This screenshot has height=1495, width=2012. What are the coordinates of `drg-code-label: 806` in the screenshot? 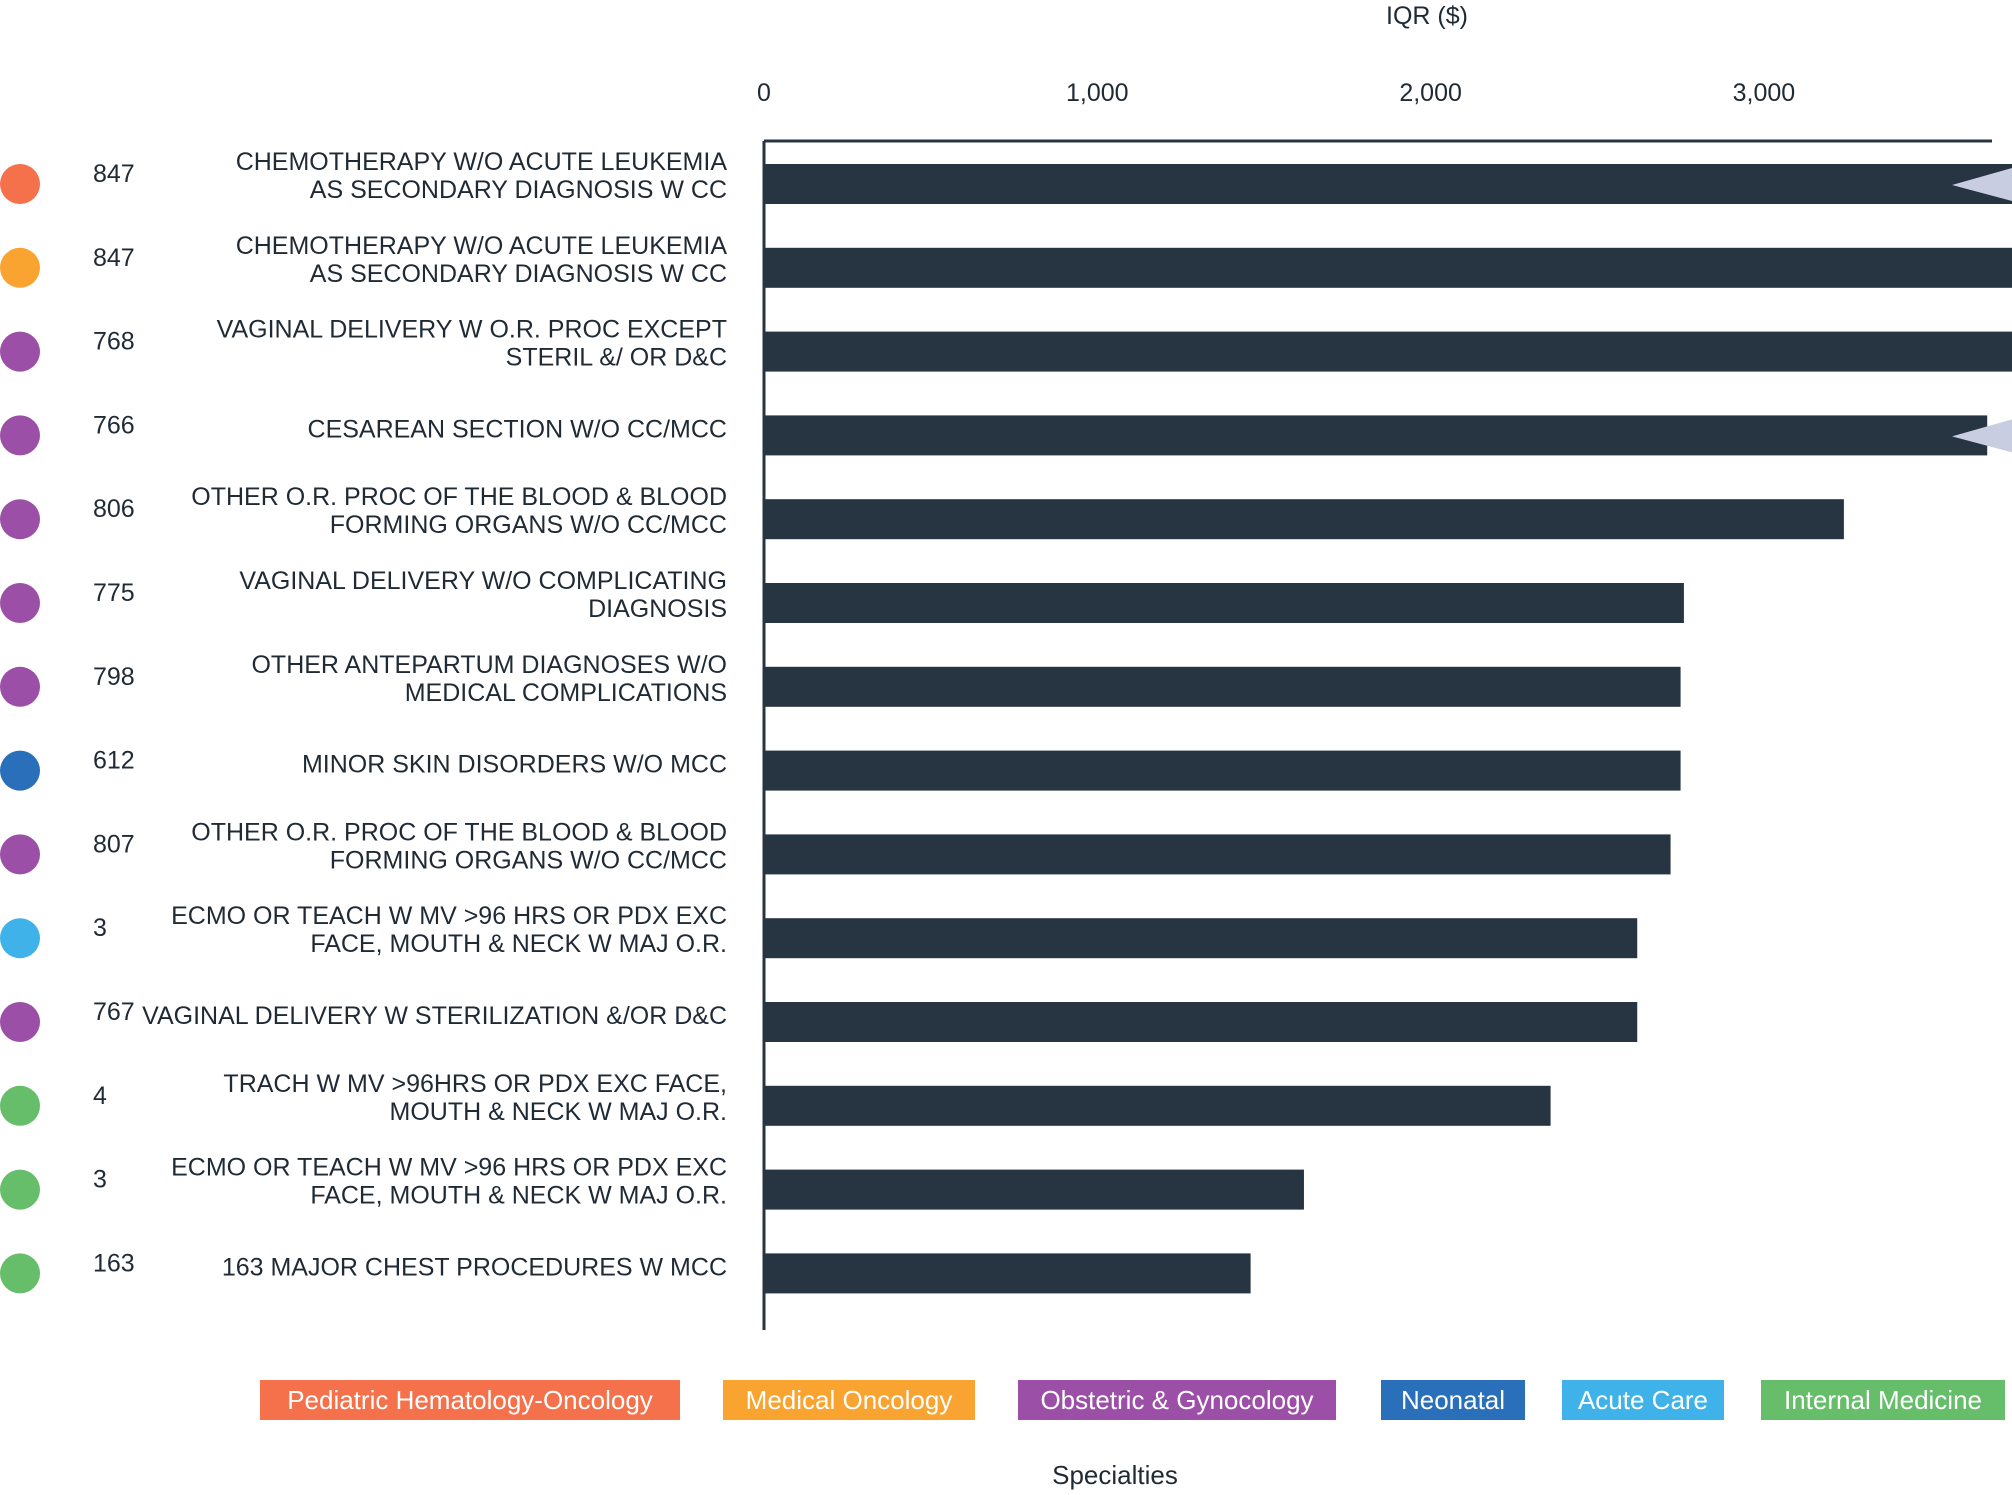 It's located at (114, 509).